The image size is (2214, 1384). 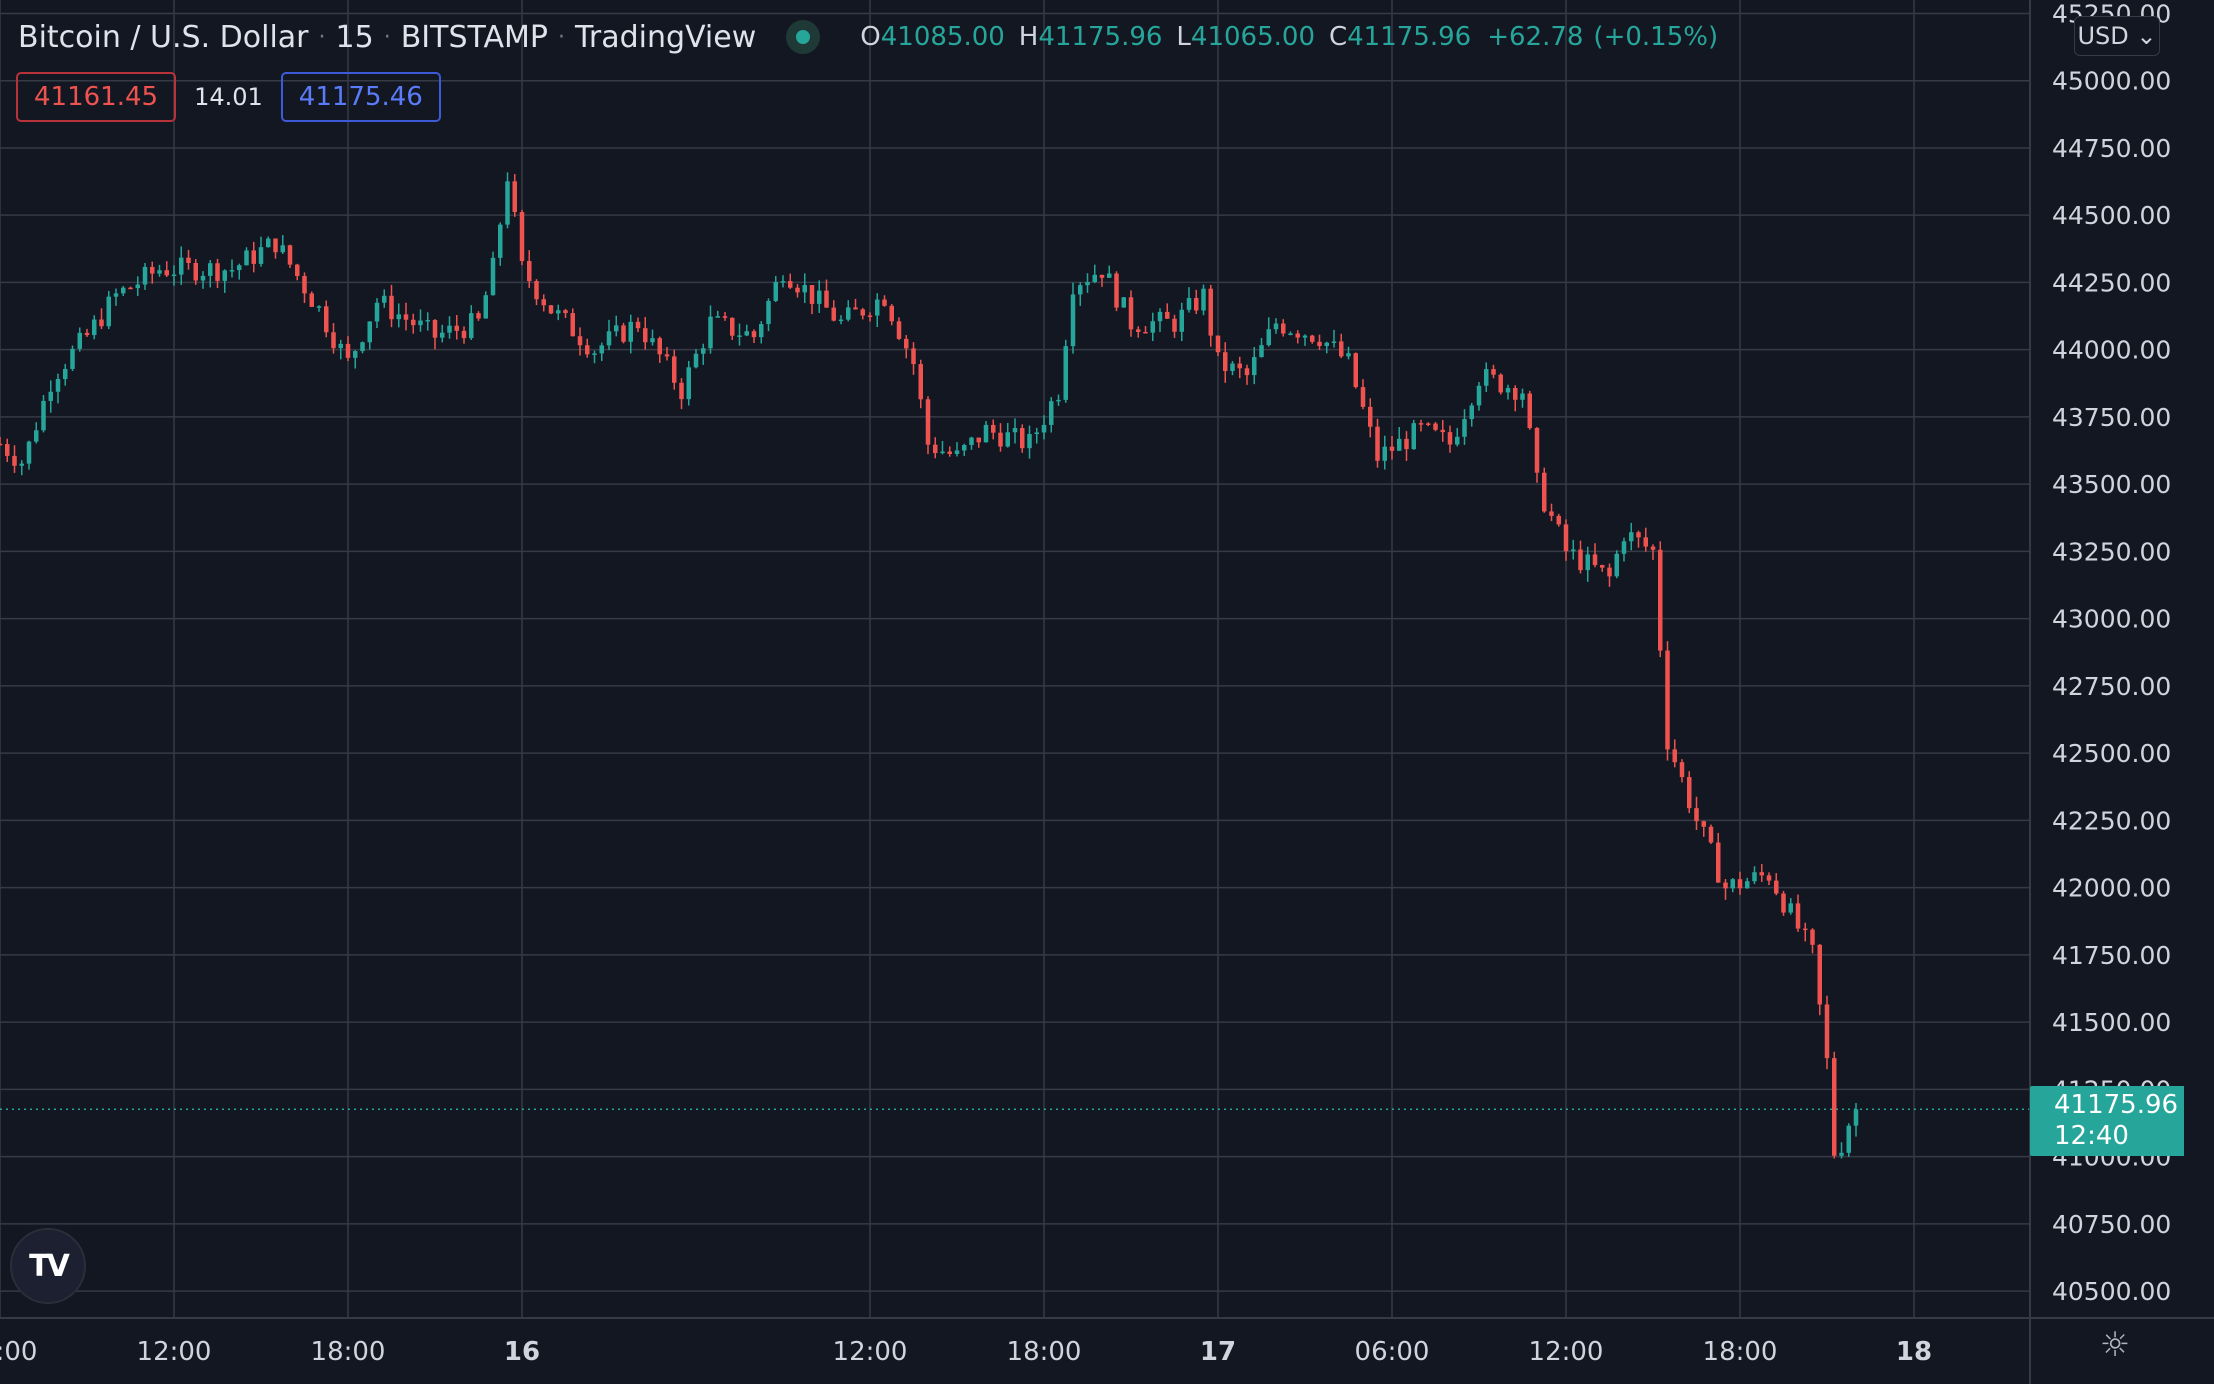 I want to click on currency-dropdown: USD ⌄, so click(x=2117, y=36).